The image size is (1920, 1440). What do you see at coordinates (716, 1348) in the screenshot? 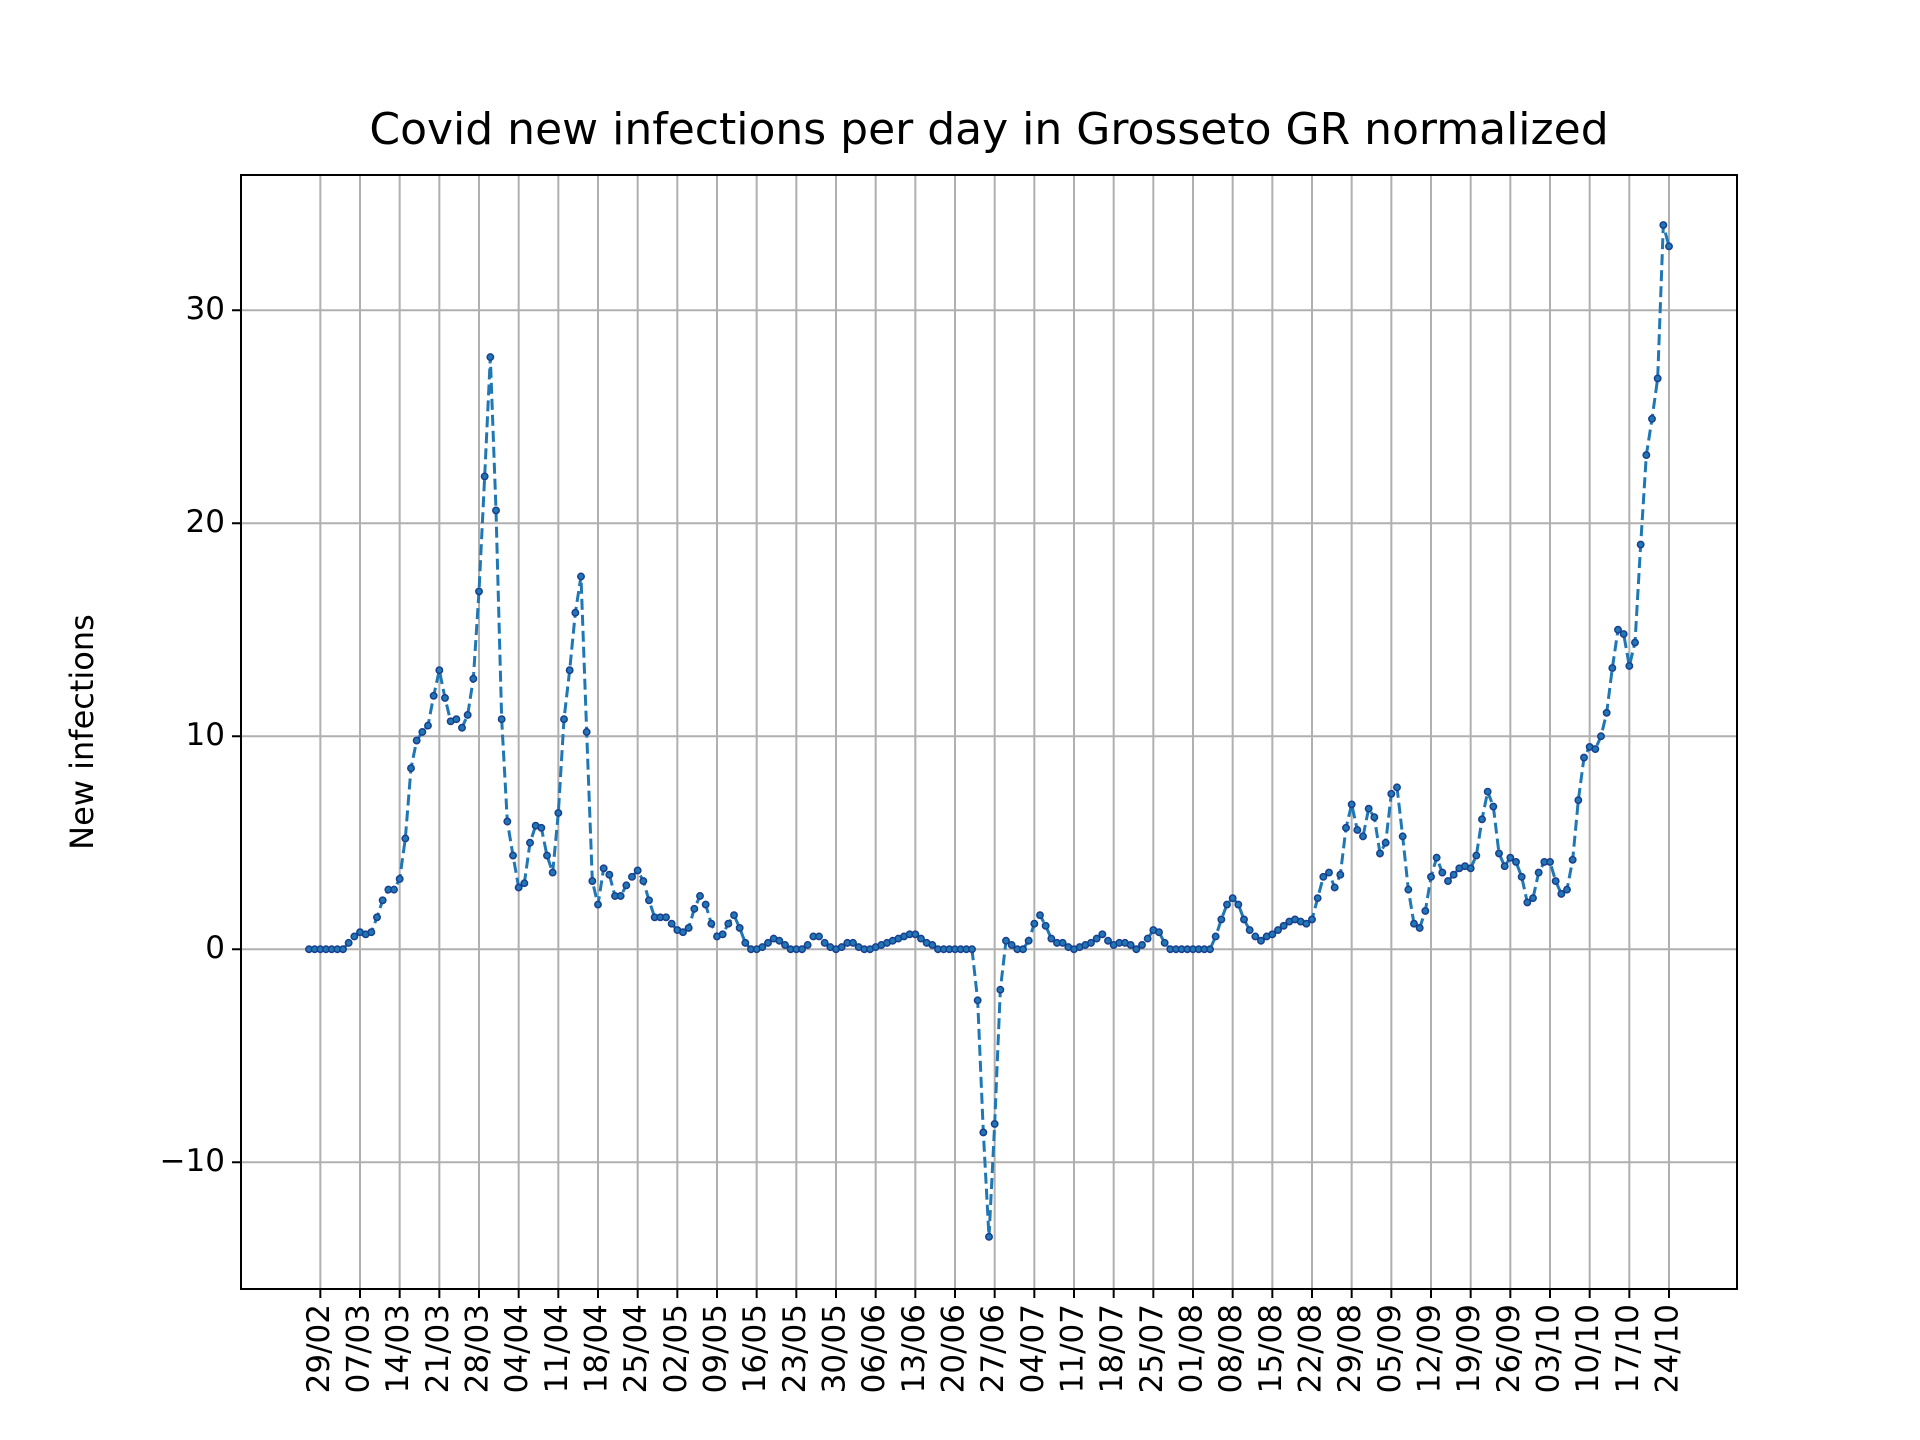
I see `x-tick-label: 09/05` at bounding box center [716, 1348].